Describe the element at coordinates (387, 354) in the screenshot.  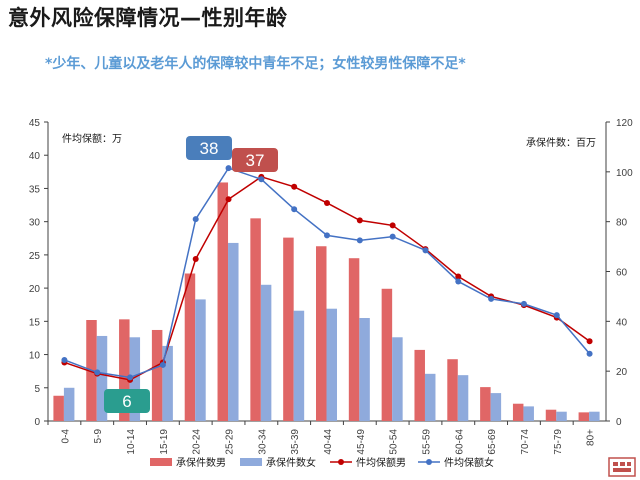
I see `bar-承保件数男-50-54` at that location.